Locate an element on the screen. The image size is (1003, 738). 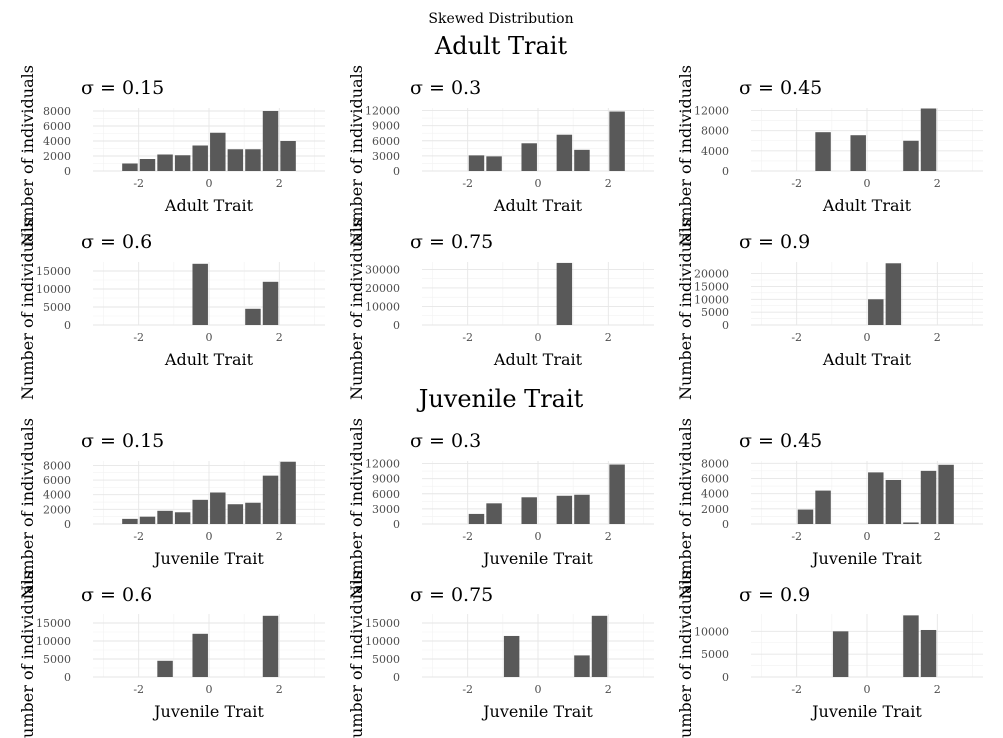
panel-title: σ = 0.3 is located at coordinates (445, 441).